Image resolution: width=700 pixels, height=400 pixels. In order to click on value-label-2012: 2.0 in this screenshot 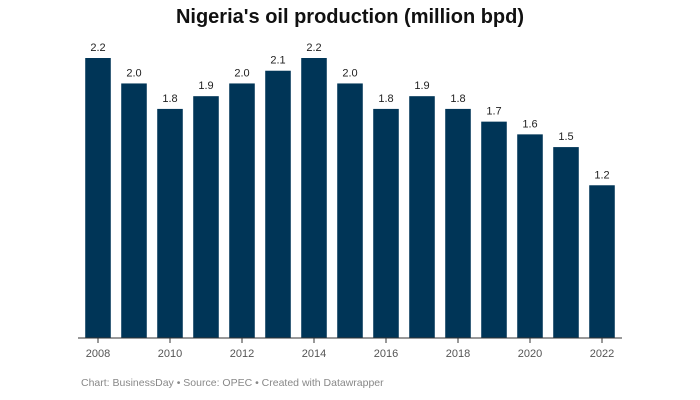, I will do `click(241, 73)`.